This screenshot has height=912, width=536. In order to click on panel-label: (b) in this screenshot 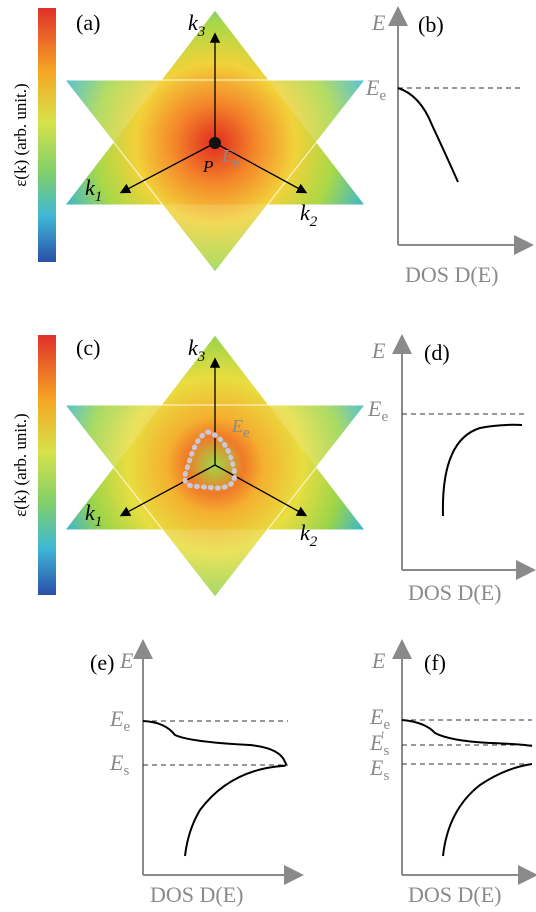, I will do `click(431, 24)`.